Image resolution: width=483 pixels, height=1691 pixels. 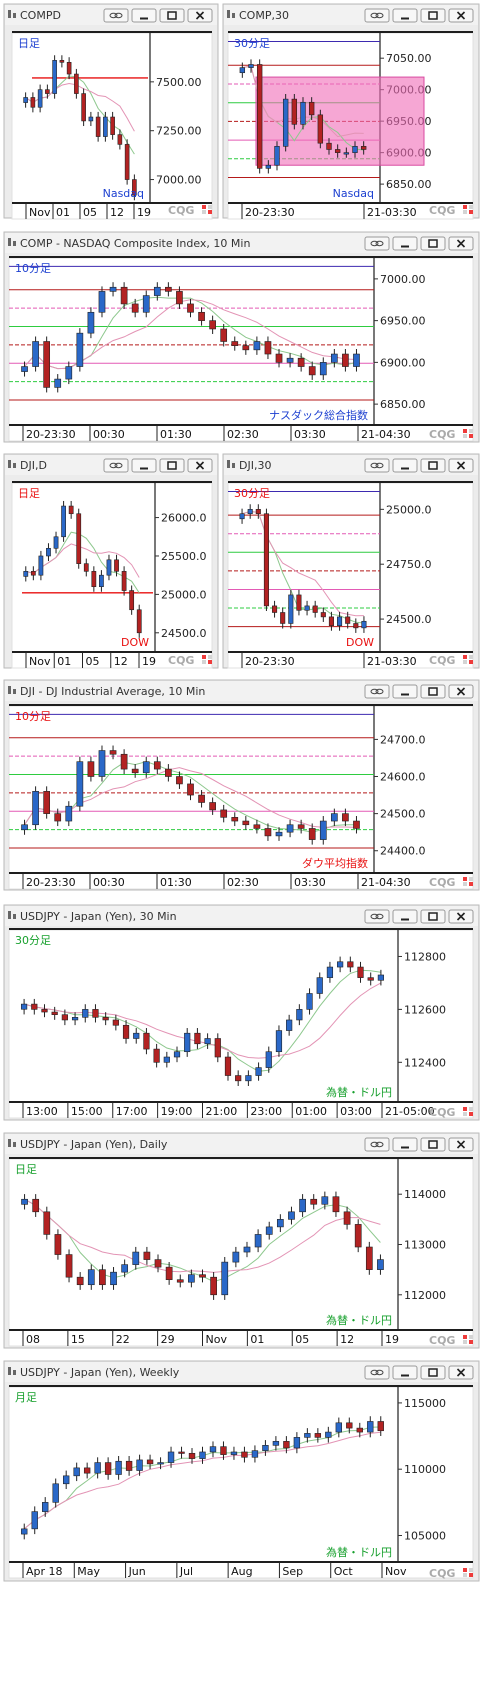 What do you see at coordinates (179, 131) in the screenshot?
I see `price-tick-label: 7250.00` at bounding box center [179, 131].